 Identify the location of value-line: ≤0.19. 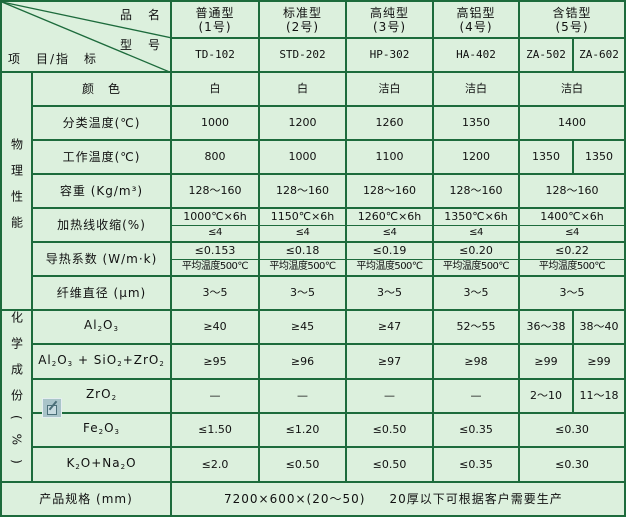
(389, 250).